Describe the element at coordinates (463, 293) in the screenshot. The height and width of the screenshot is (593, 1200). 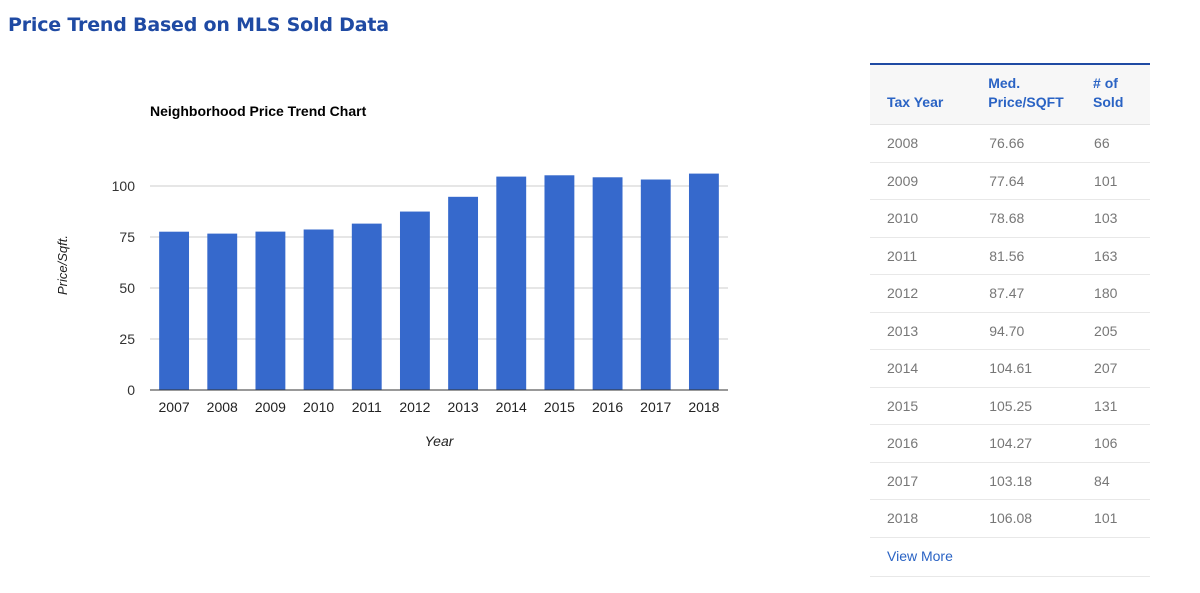
I see `bar-2013` at that location.